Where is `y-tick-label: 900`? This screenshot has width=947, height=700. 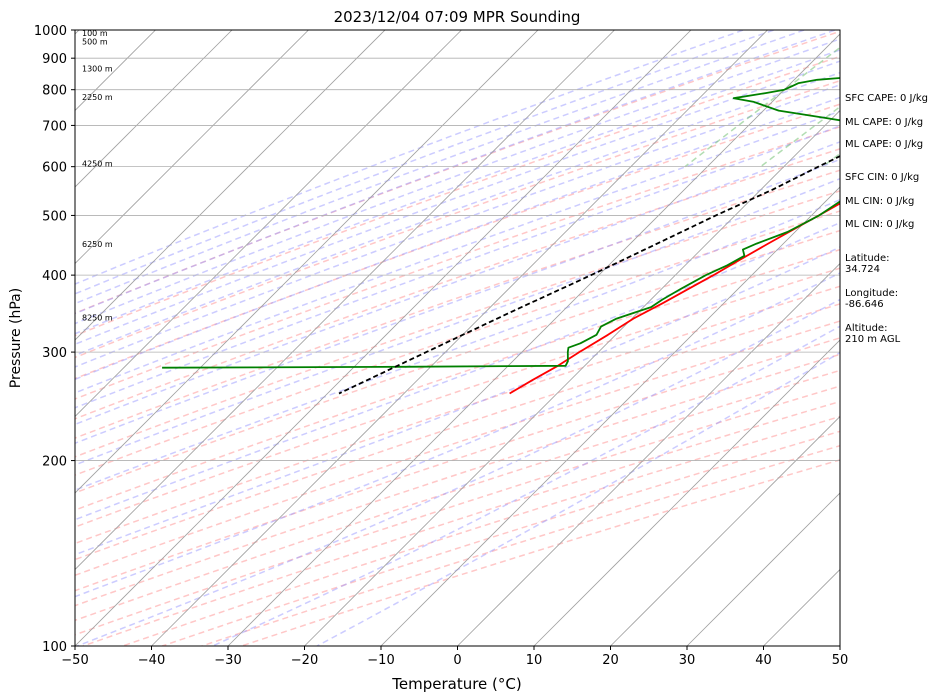
y-tick-label: 900 is located at coordinates (54, 59).